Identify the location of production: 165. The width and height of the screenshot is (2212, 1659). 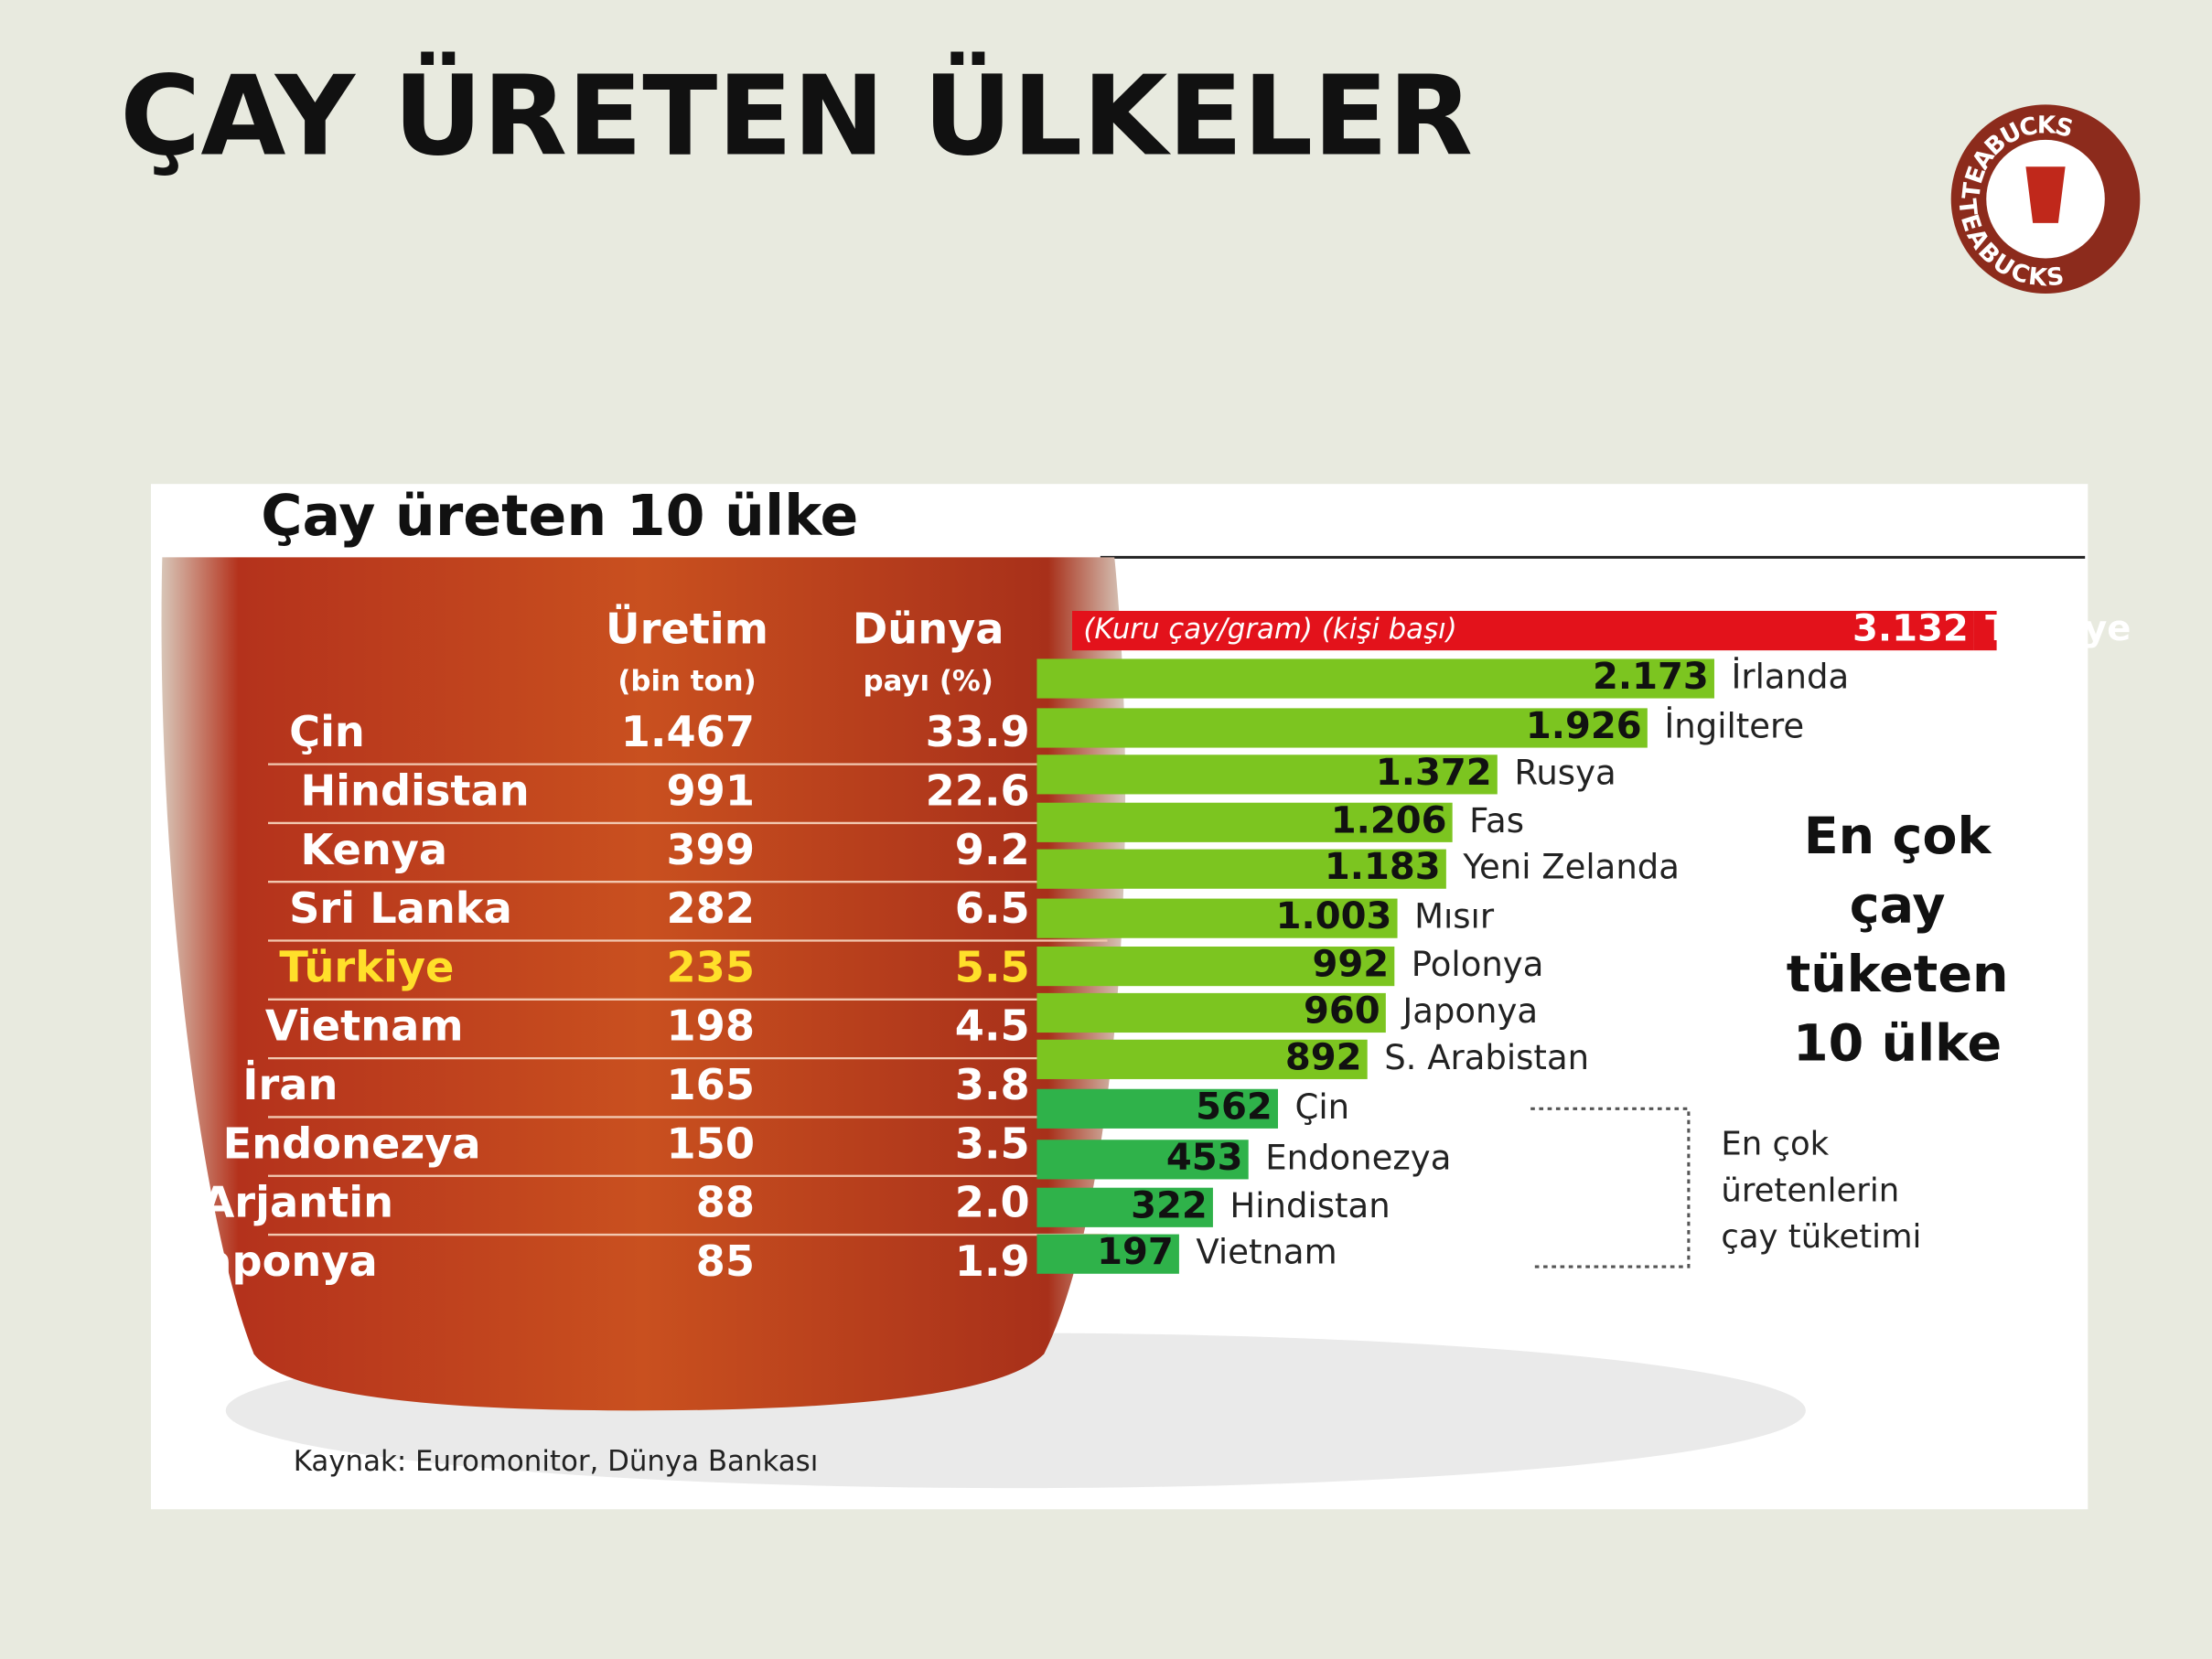
(710, 1085).